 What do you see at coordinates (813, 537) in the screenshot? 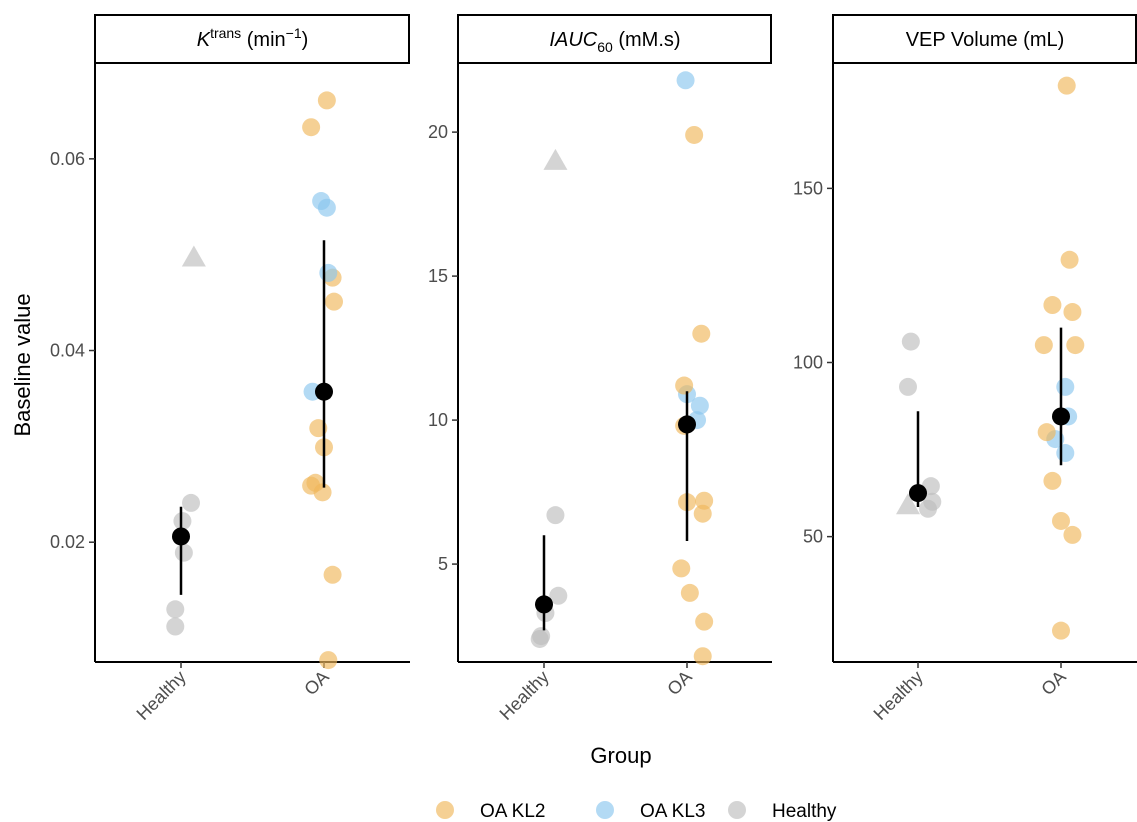
I see `y-tick-label: 50` at bounding box center [813, 537].